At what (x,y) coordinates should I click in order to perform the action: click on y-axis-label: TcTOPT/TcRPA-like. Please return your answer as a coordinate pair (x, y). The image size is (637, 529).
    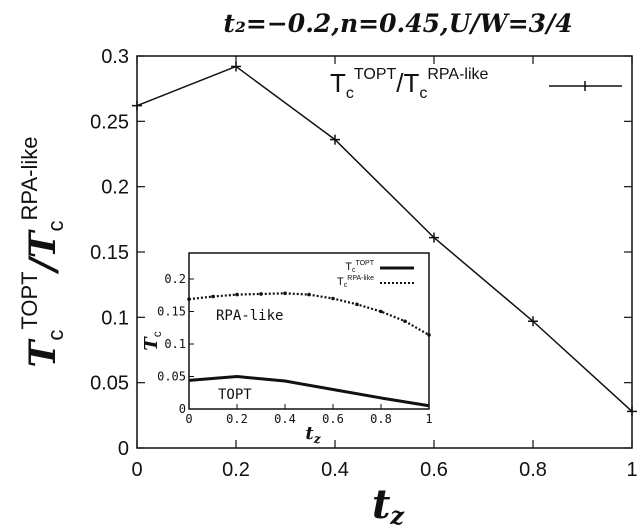
    Looking at the image, I should click on (42, 252).